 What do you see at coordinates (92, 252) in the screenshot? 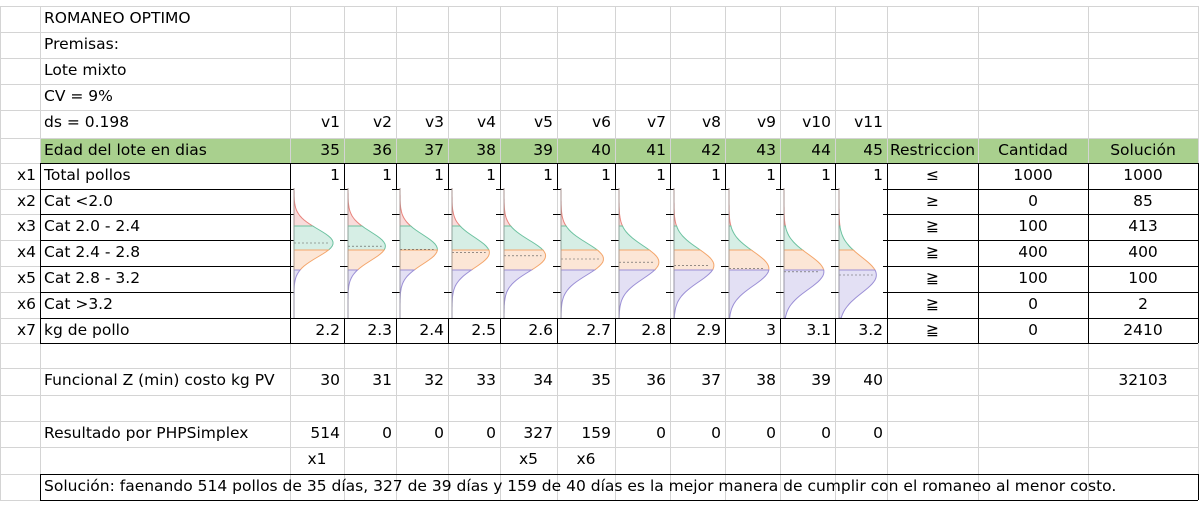
I see `constraint-label: Cat 2.4 - 2.8` at bounding box center [92, 252].